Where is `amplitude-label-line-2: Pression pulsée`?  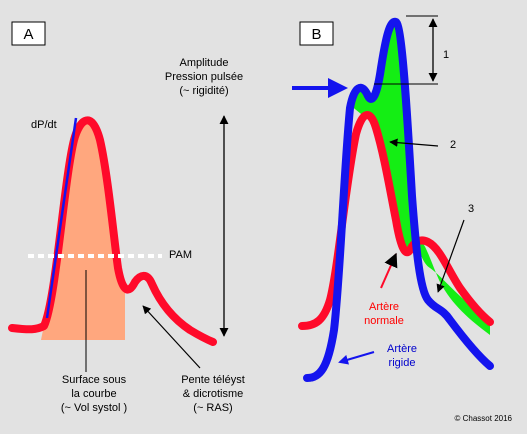 amplitude-label-line-2: Pression pulsée is located at coordinates (204, 77).